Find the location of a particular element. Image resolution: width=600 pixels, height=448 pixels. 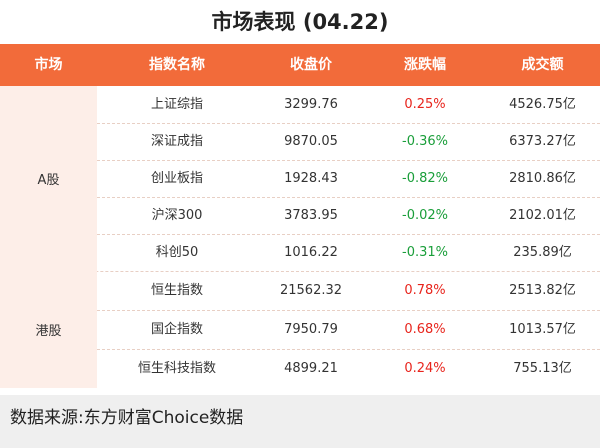

table-cell: 1016.22 is located at coordinates (311, 252).